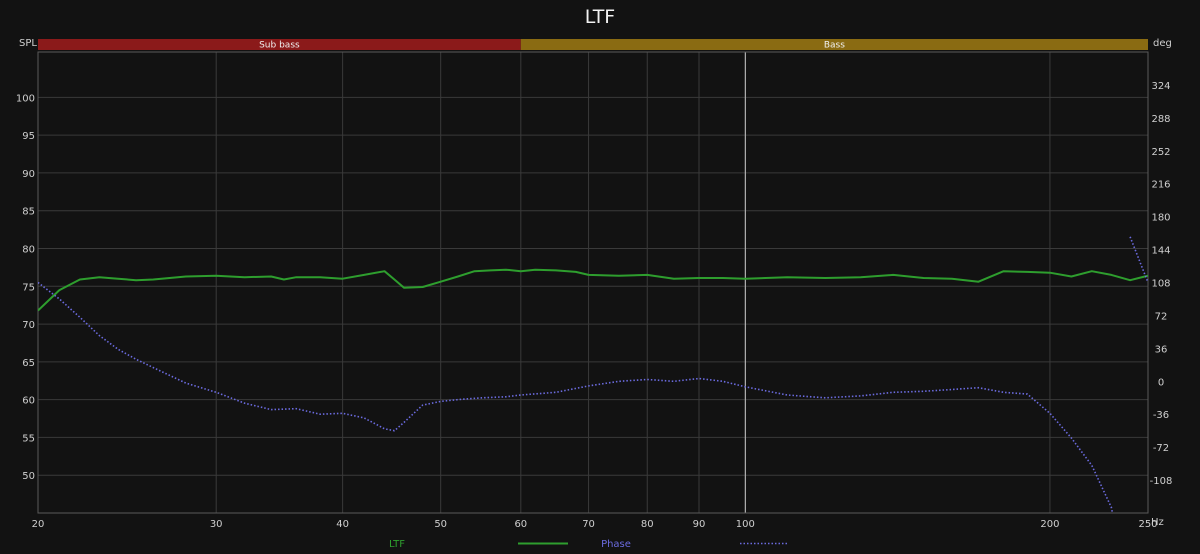 The height and width of the screenshot is (554, 1200). Describe the element at coordinates (440, 524) in the screenshot. I see `x-tick-50: 50` at that location.